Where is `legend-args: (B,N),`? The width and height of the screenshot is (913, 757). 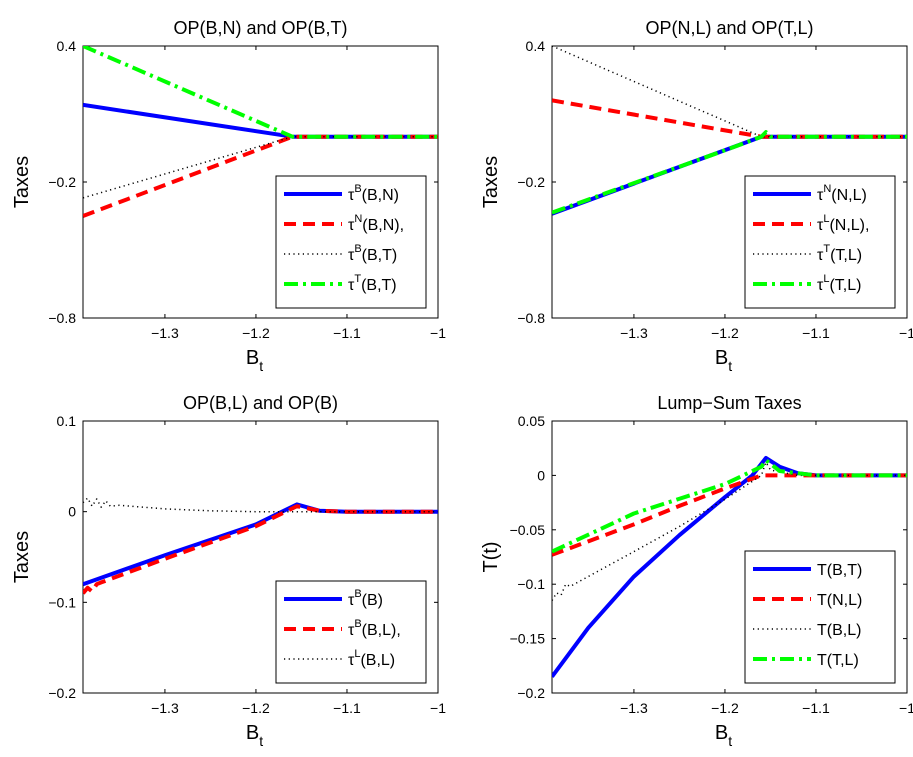 legend-args: (B,N), is located at coordinates (383, 225).